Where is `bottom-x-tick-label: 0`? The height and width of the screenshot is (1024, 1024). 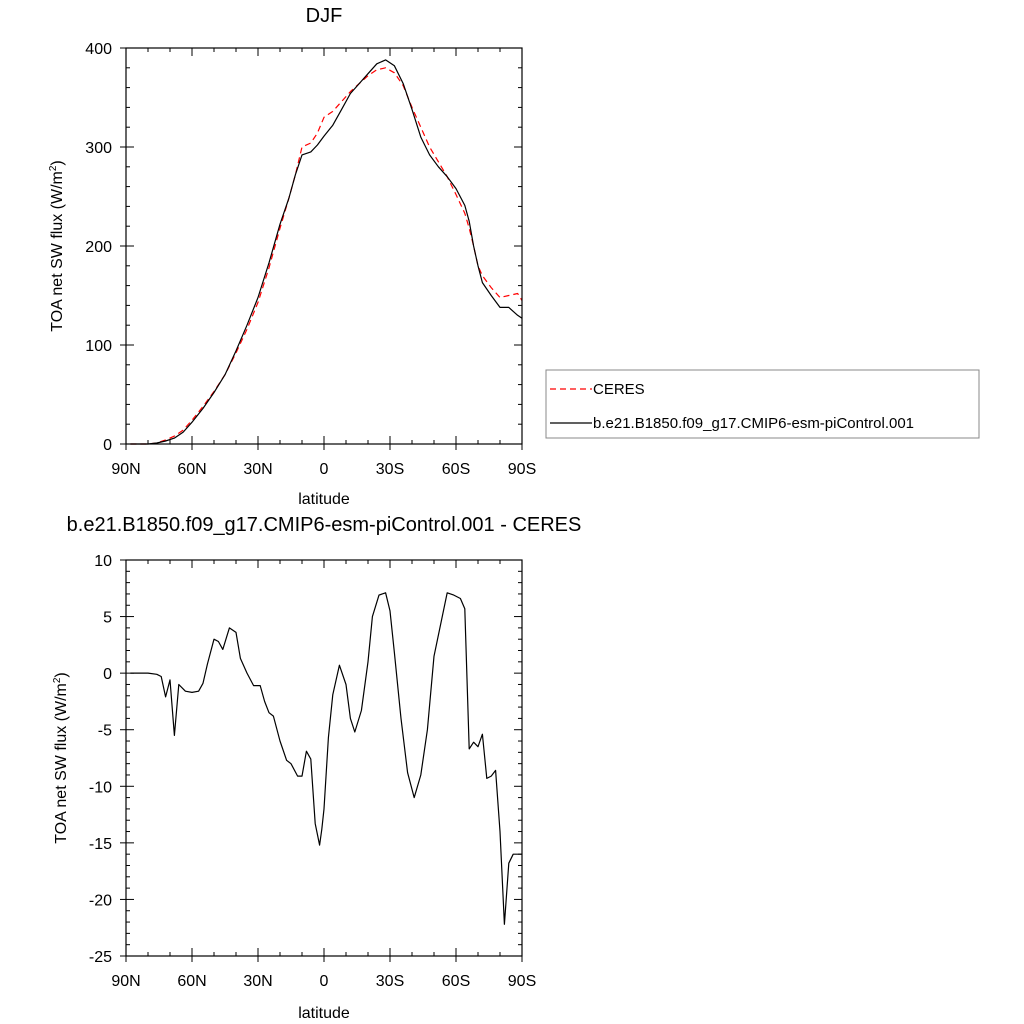
bottom-x-tick-label: 0 is located at coordinates (324, 981).